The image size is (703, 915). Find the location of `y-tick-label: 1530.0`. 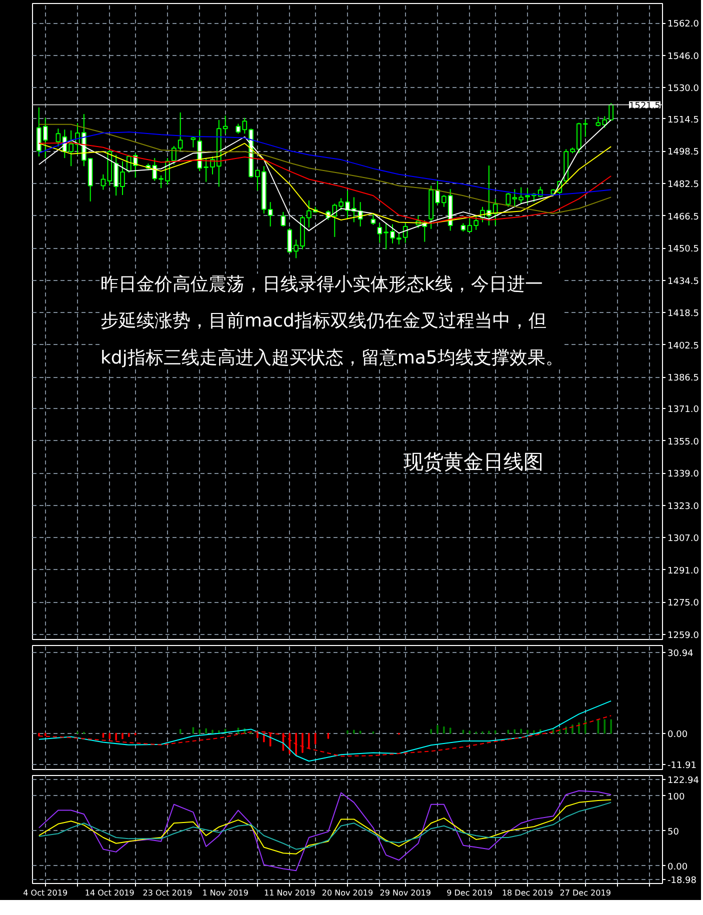

y-tick-label: 1530.0 is located at coordinates (684, 89).